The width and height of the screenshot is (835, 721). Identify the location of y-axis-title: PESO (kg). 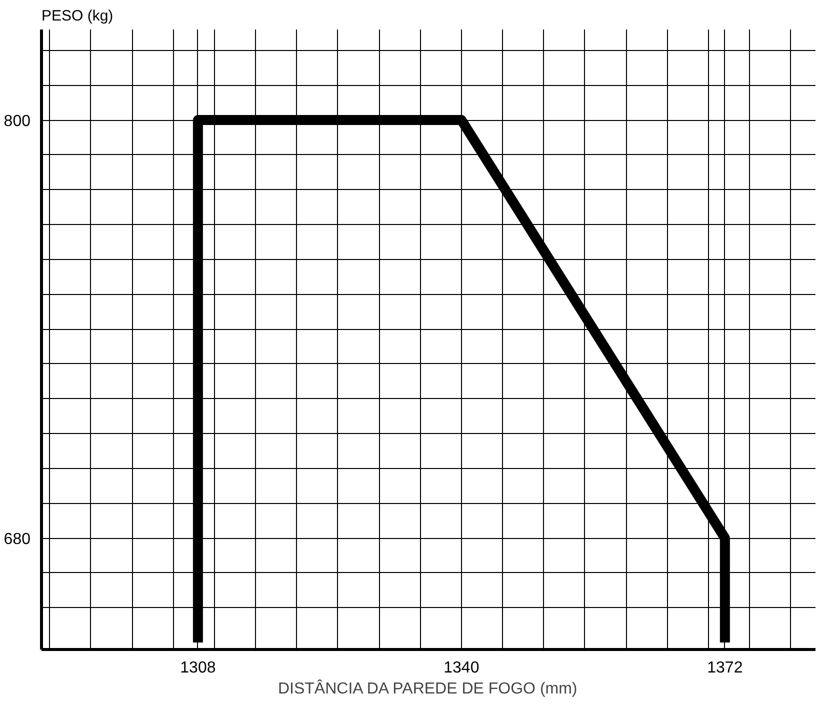
(78, 16).